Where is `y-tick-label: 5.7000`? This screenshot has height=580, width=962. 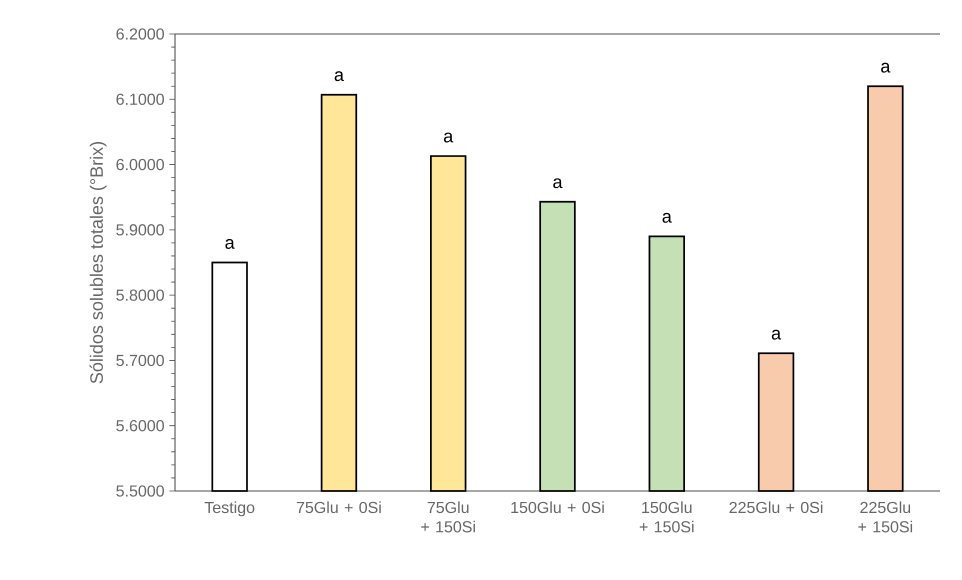 y-tick-label: 5.7000 is located at coordinates (140, 360).